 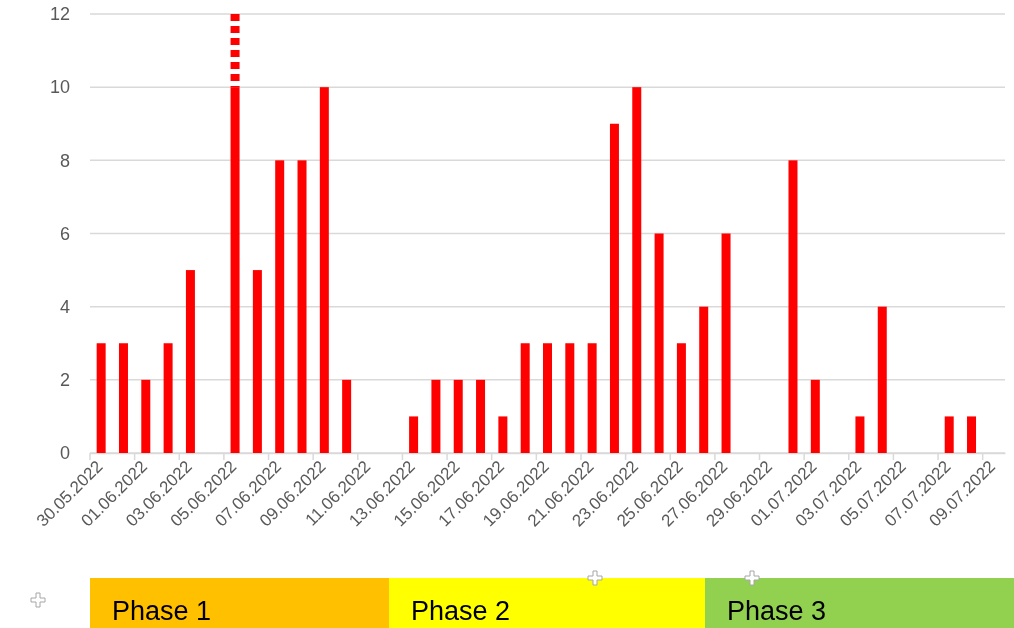 What do you see at coordinates (64, 160) in the screenshot?
I see `y-tick-label: 8` at bounding box center [64, 160].